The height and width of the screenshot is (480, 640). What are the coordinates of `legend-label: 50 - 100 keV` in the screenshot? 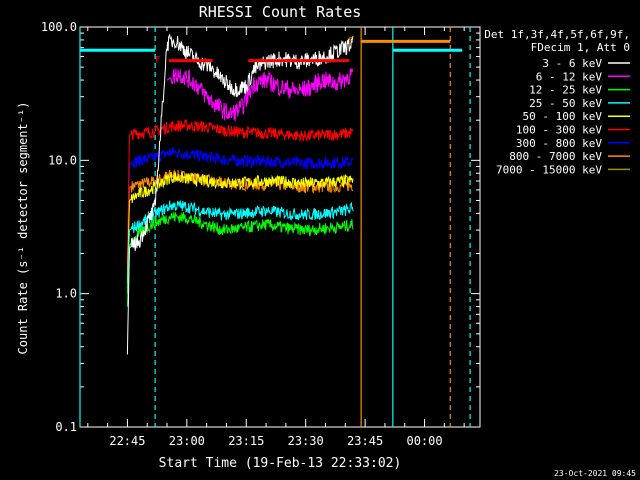 It's located at (563, 116).